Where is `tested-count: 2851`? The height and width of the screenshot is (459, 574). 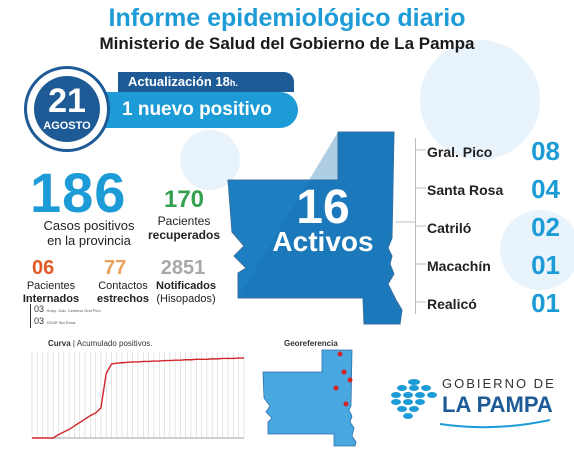 tested-count: 2851 is located at coordinates (183, 268).